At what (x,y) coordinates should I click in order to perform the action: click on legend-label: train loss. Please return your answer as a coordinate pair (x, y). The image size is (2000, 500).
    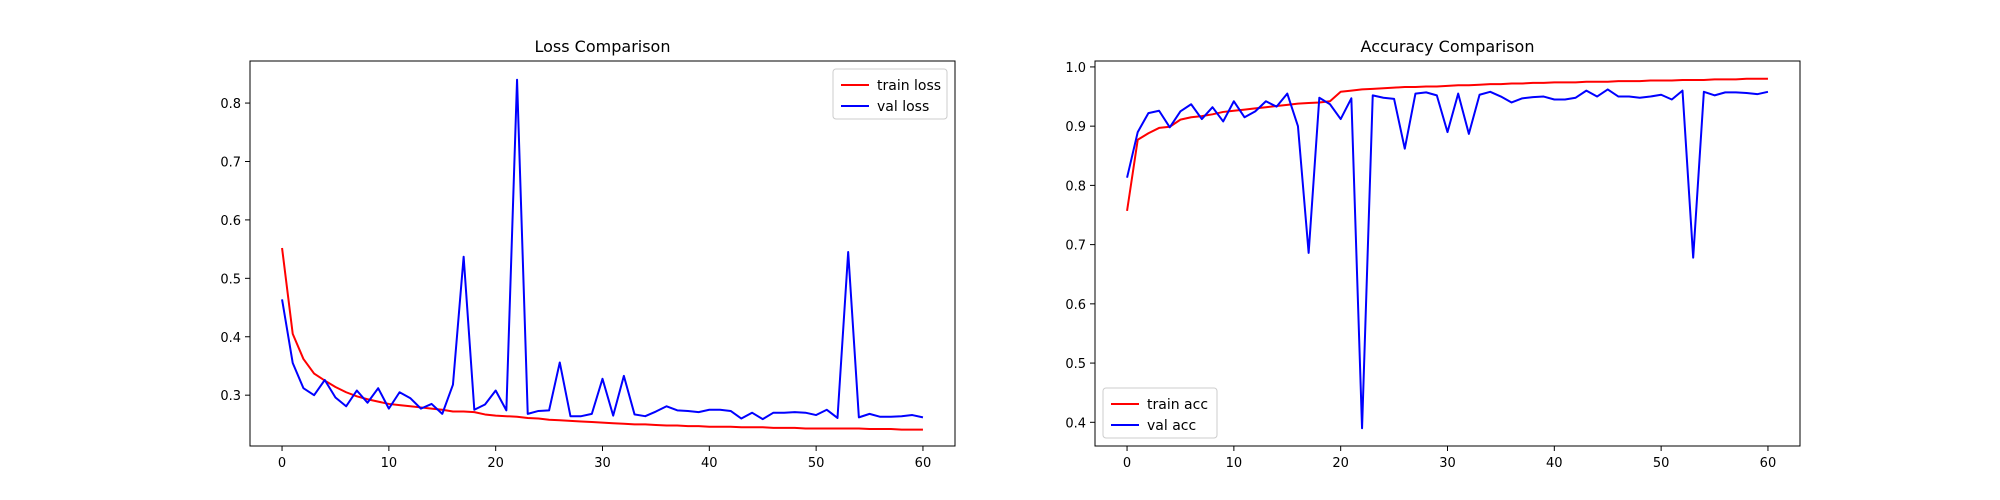
    Looking at the image, I should click on (909, 86).